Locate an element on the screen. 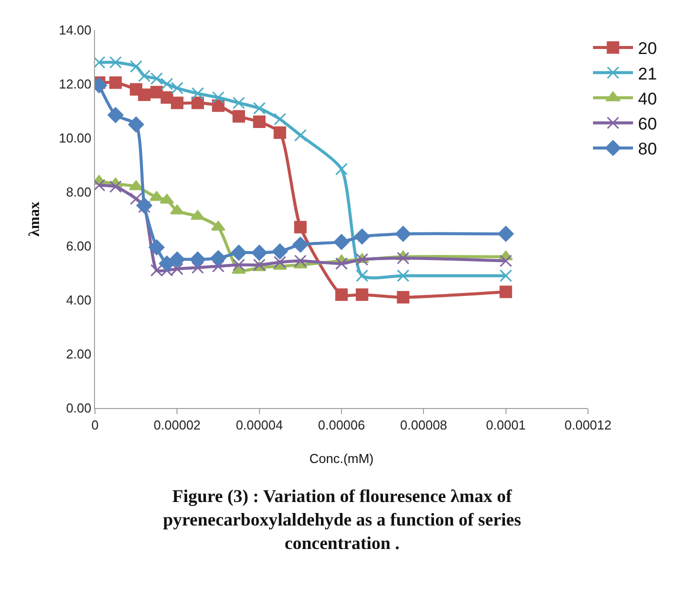  y-tick-label: 6.00 is located at coordinates (79, 246).